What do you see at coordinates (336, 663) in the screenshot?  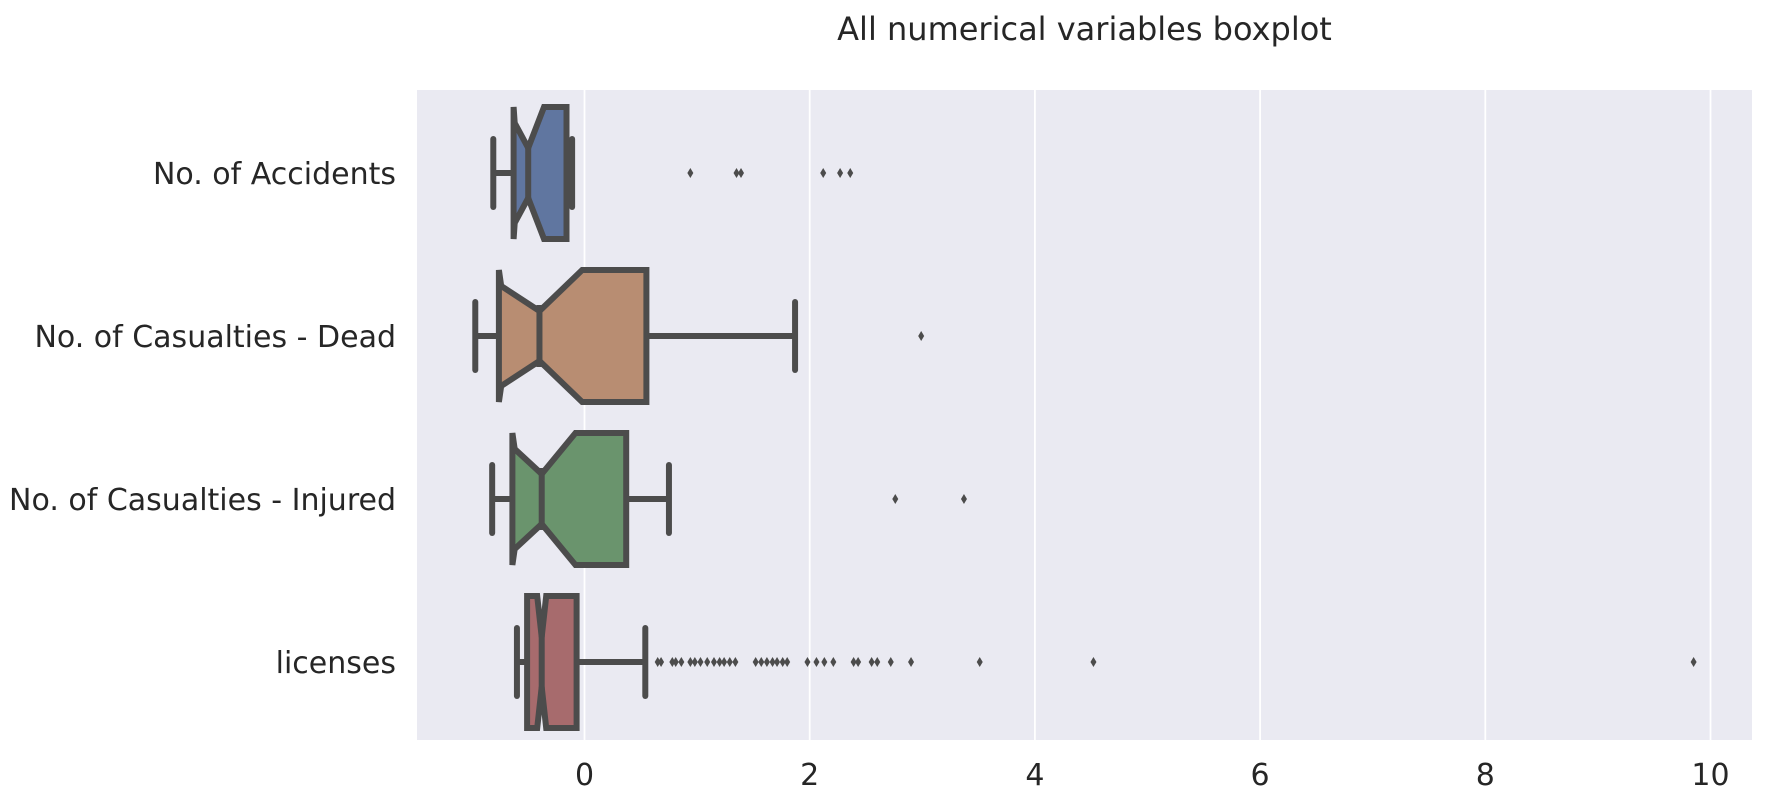 I see `category-label: licenses` at bounding box center [336, 663].